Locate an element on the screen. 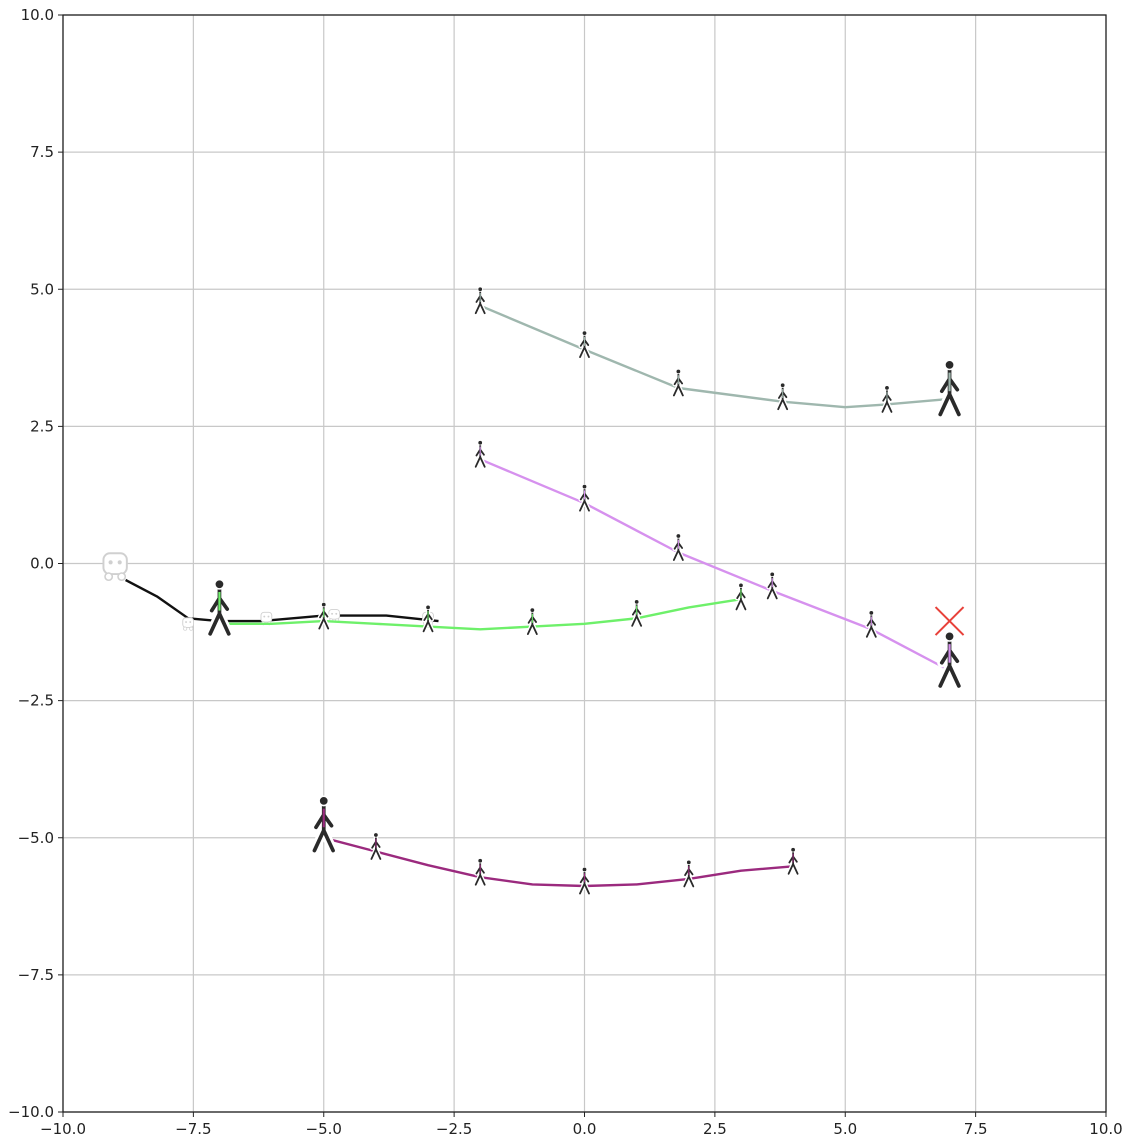 This screenshot has width=1126, height=1148. goal-marker is located at coordinates (949, 621).